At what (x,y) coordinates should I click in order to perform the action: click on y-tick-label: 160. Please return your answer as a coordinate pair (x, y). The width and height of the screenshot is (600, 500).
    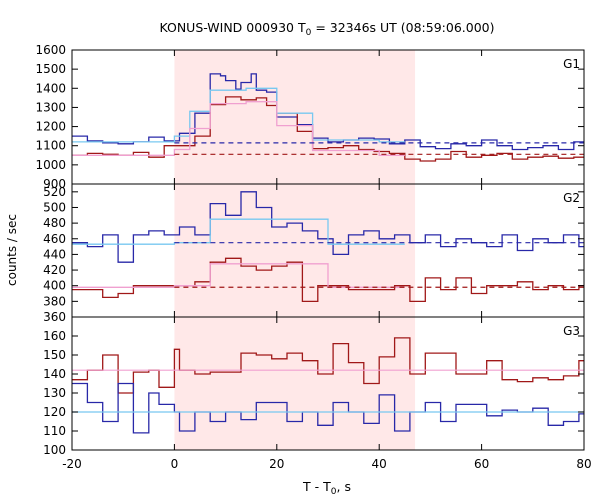
    Looking at the image, I should click on (54, 336).